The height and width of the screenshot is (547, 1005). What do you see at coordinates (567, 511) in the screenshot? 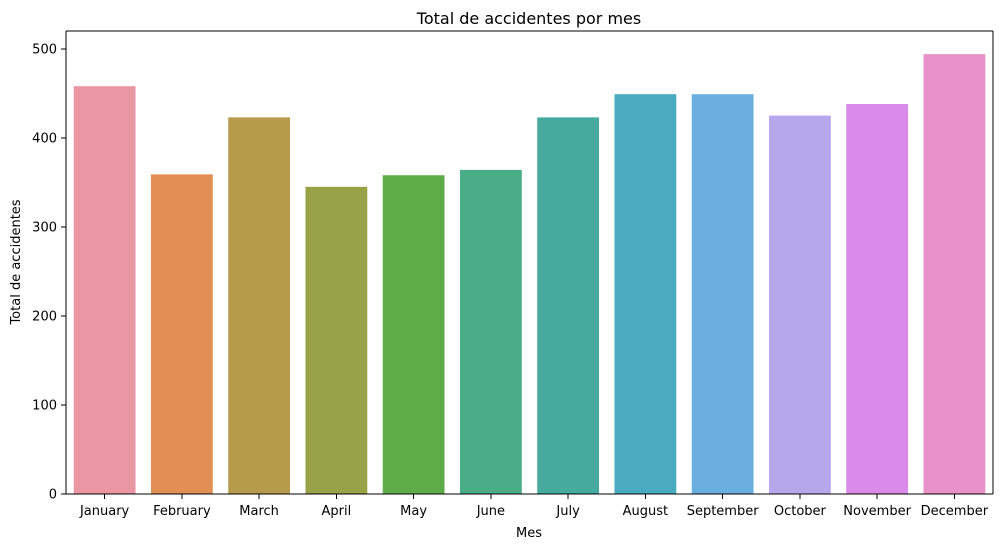
I see `x-tick-label: July` at bounding box center [567, 511].